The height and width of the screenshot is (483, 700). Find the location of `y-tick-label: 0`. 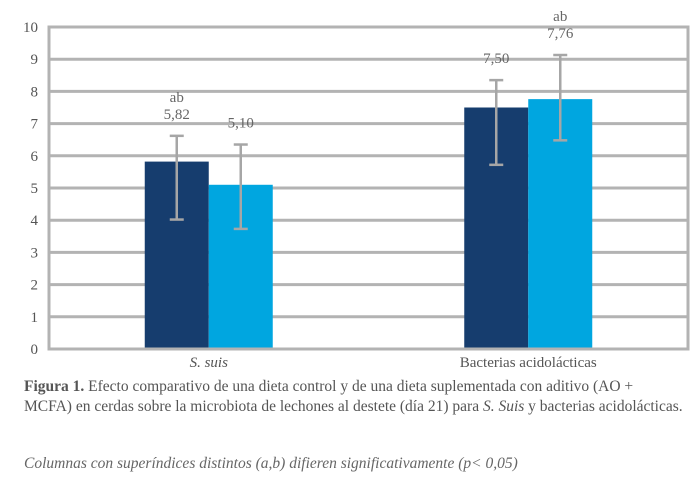

y-tick-label: 0 is located at coordinates (35, 350).